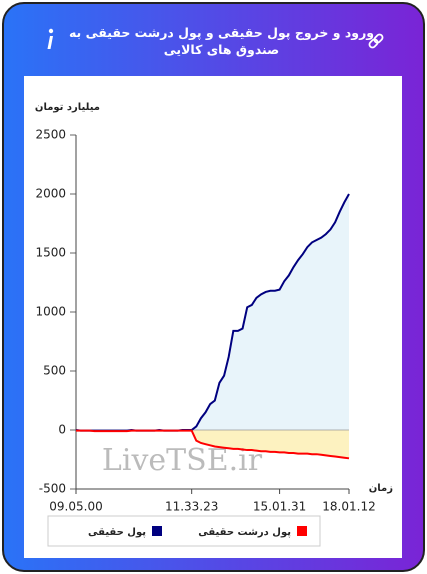 The width and height of the screenshot is (427, 574). Describe the element at coordinates (117, 532) in the screenshot. I see `legend-label: پول حقیقی` at that location.